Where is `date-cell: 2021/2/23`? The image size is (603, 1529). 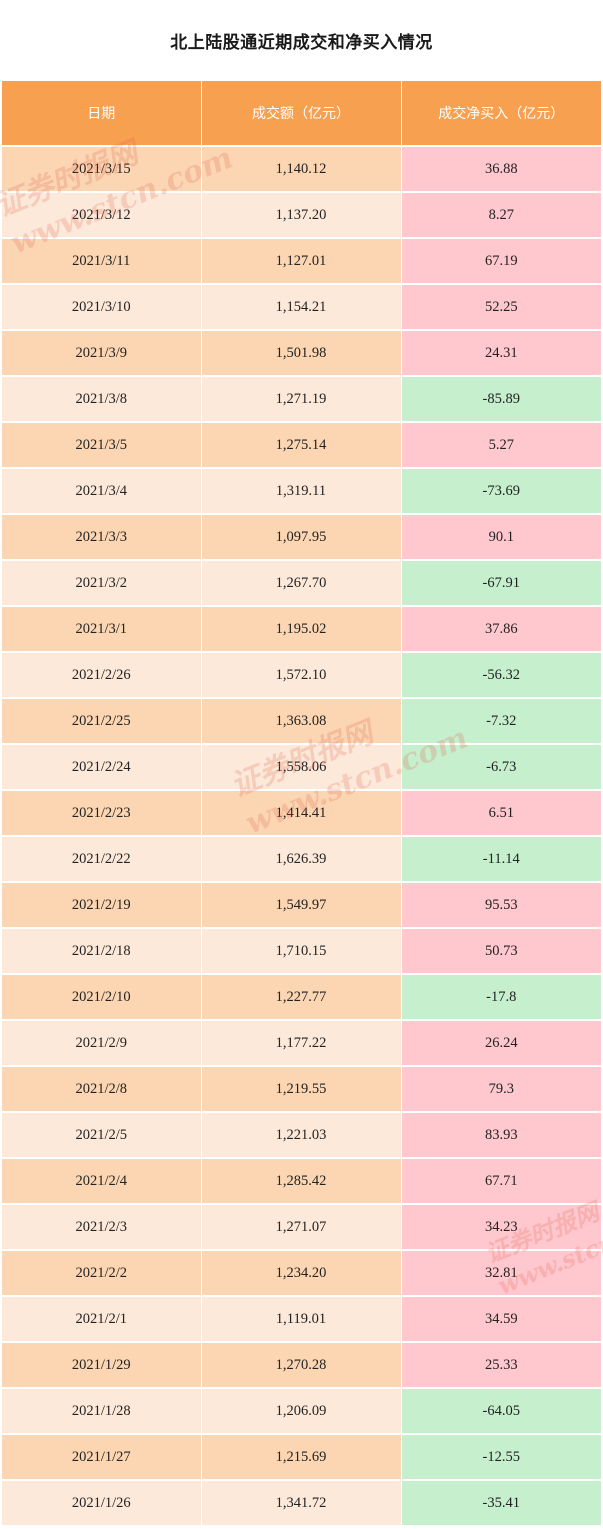
date-cell: 2021/2/23 is located at coordinates (102, 812).